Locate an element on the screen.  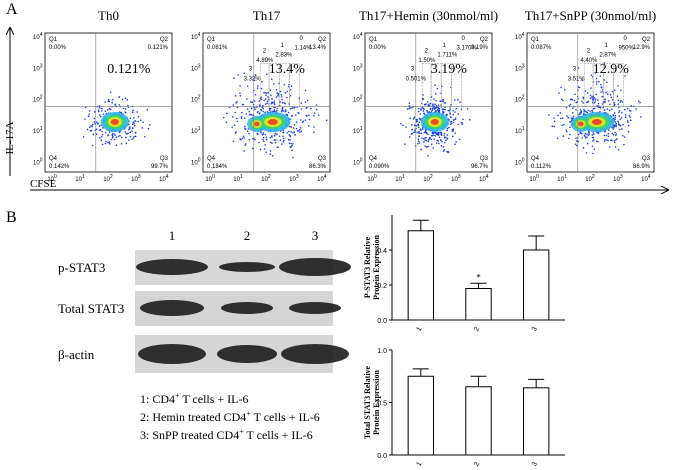
plot-frame is located at coordinates (590, 102).